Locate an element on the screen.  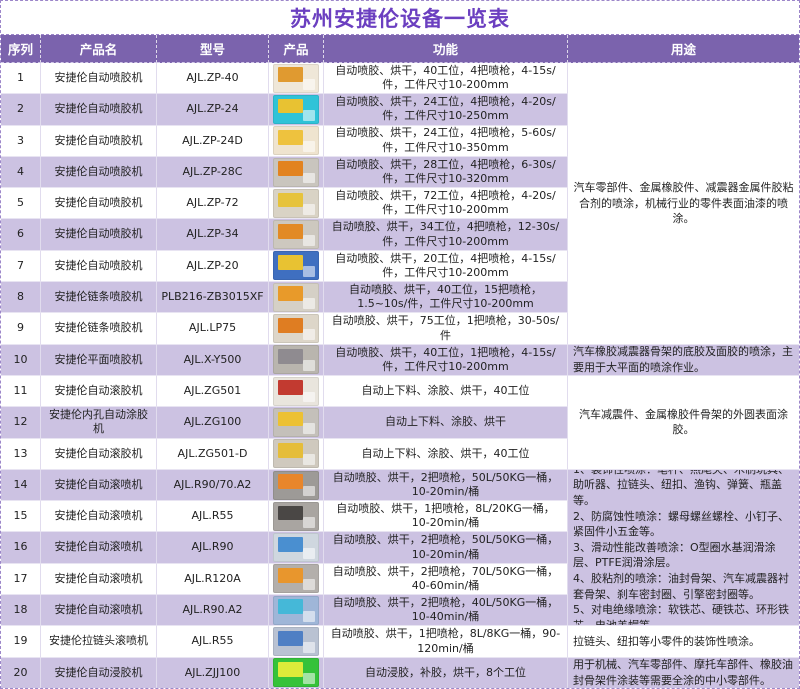
serial-cell: 6 is located at coordinates (21, 235).